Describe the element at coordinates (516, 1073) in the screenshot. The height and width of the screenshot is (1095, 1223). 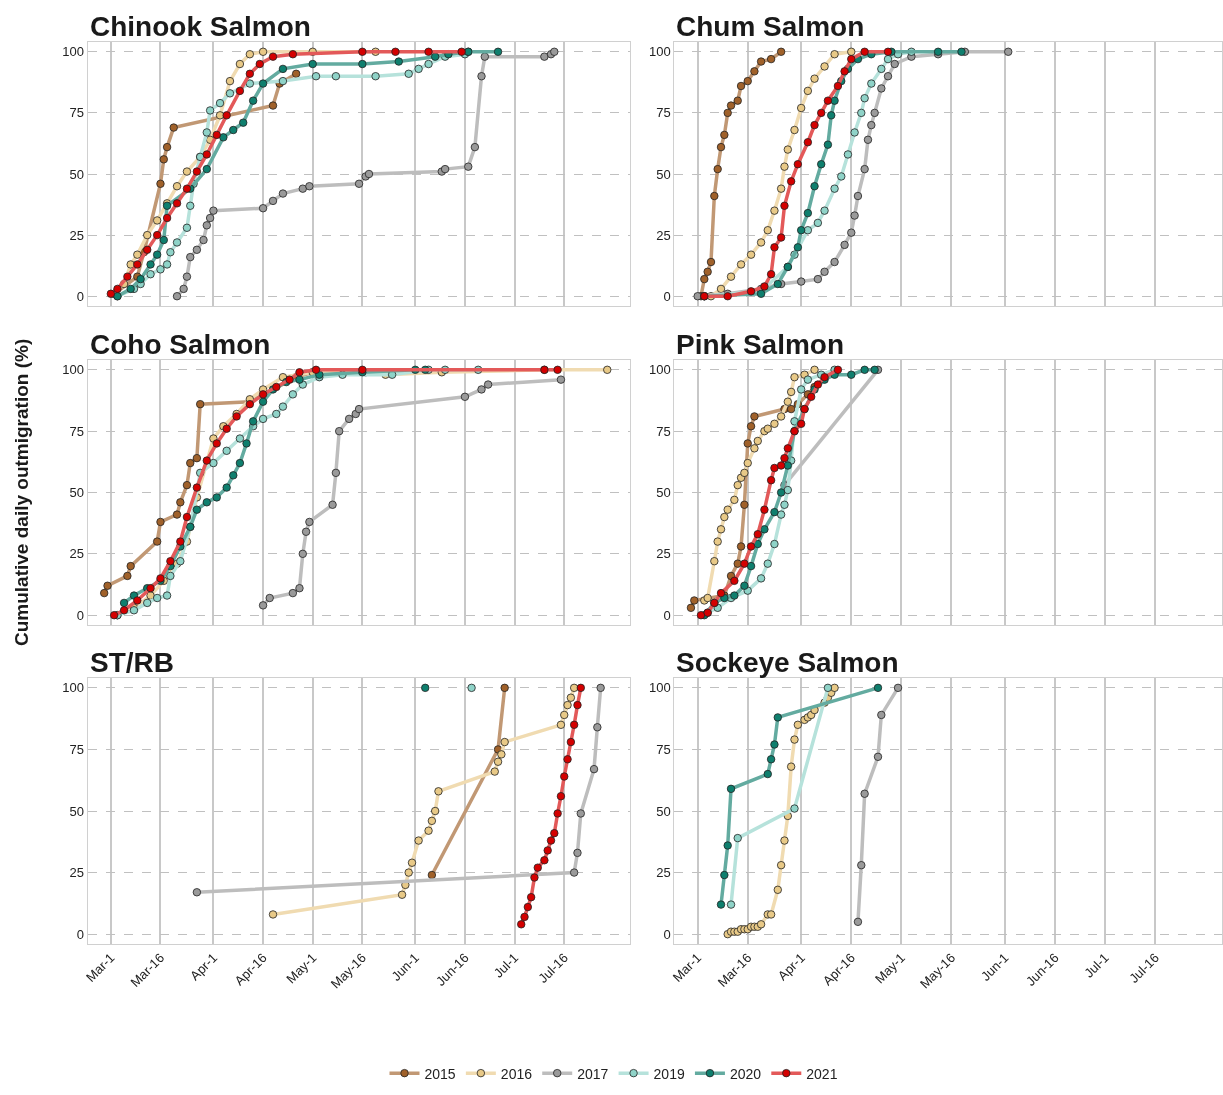
I see `legend-label: 2016` at that location.